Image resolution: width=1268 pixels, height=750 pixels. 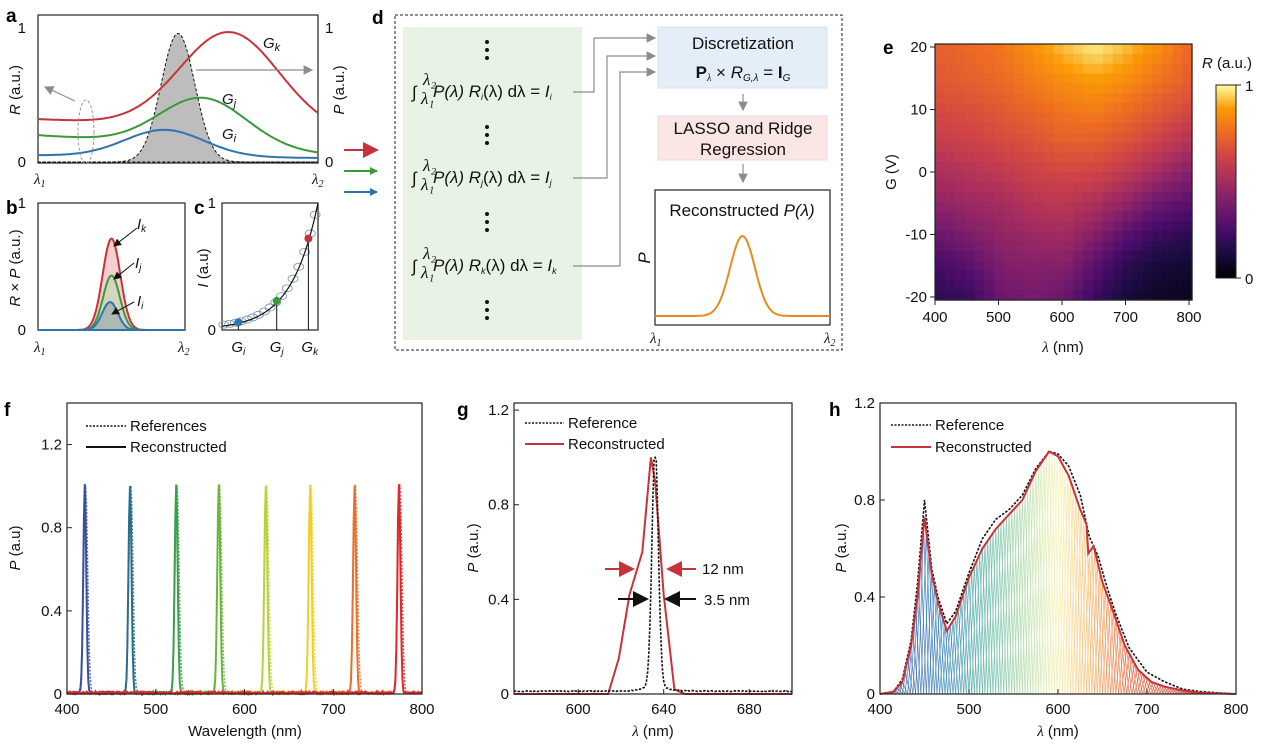 What do you see at coordinates (178, 97) in the screenshot?
I see `spectrum-p-area` at bounding box center [178, 97].